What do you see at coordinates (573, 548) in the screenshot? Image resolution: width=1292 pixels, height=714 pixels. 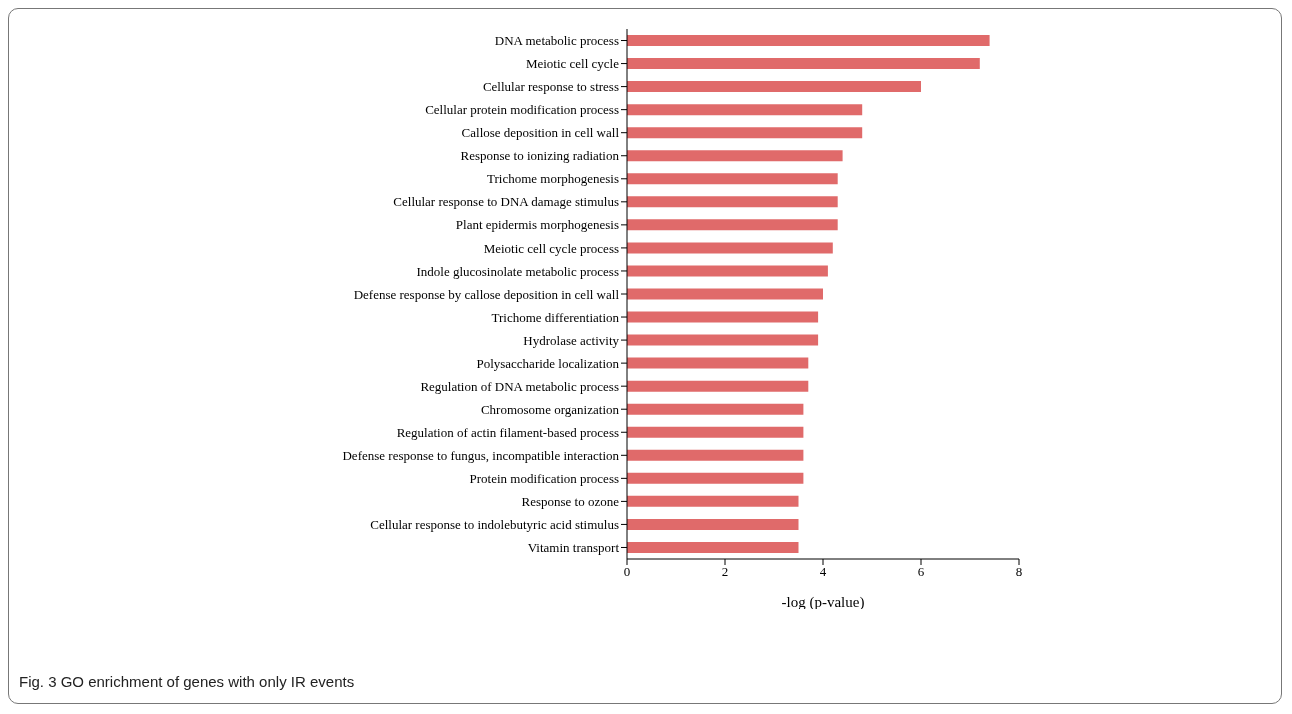 I see `y-tick-label: Vitamin transport` at bounding box center [573, 548].